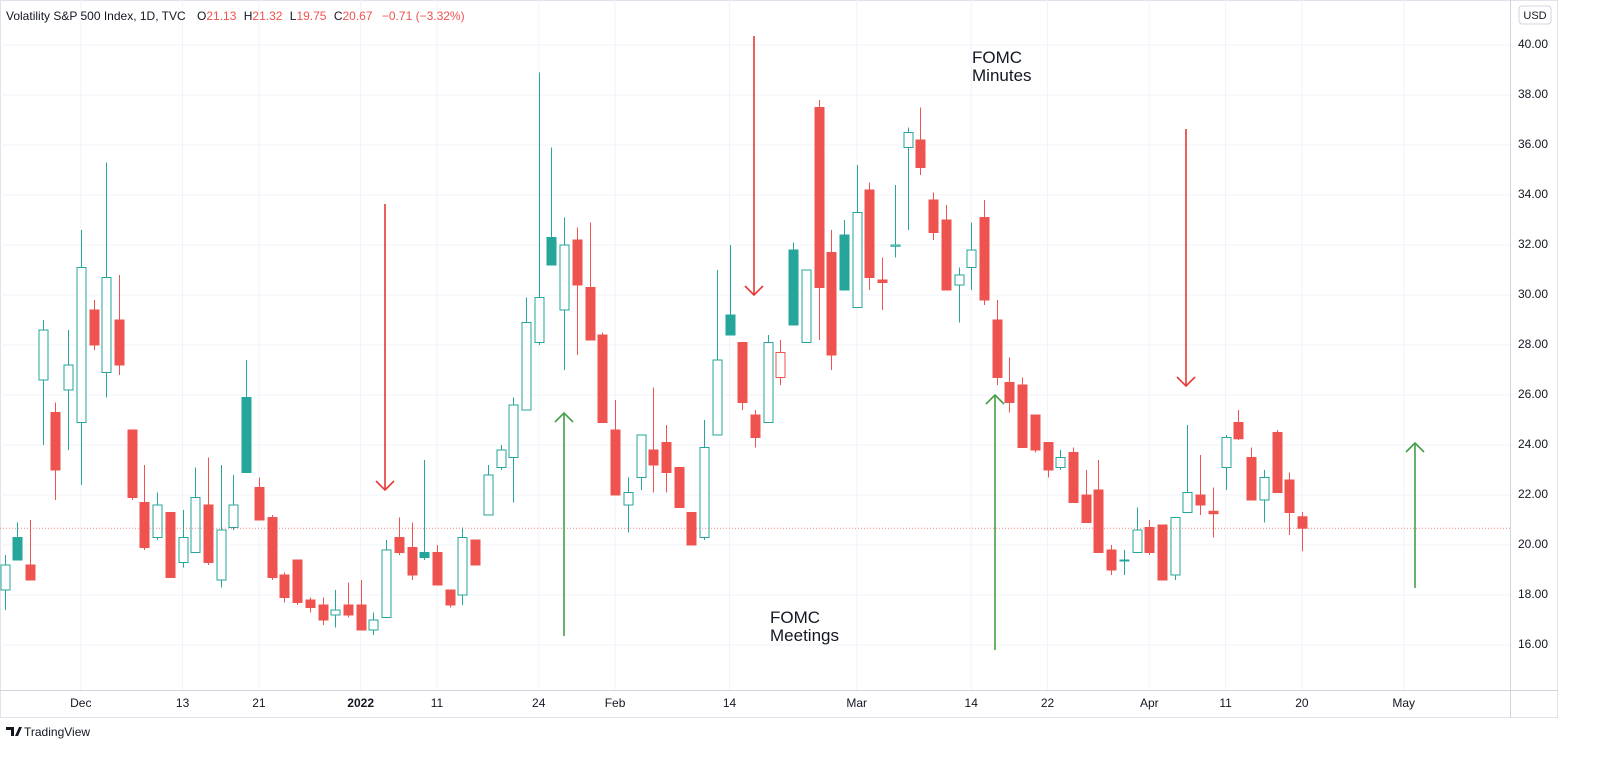  I want to click on ohlc-label: O, so click(201, 16).